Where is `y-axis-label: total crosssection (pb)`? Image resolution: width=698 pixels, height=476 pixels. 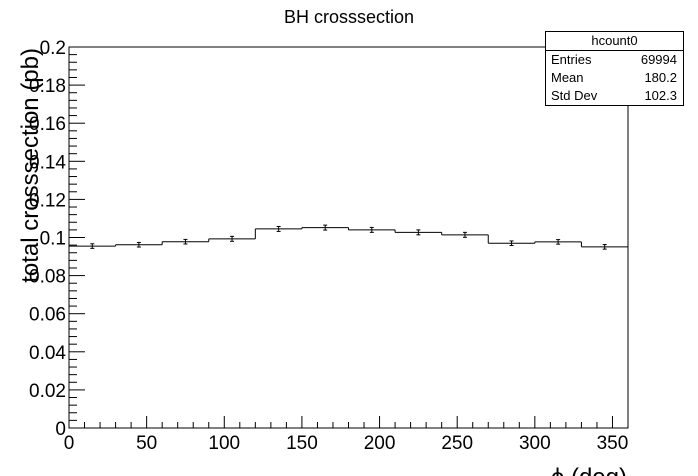
y-axis-label: total crosssection (pb) is located at coordinates (30, 165).